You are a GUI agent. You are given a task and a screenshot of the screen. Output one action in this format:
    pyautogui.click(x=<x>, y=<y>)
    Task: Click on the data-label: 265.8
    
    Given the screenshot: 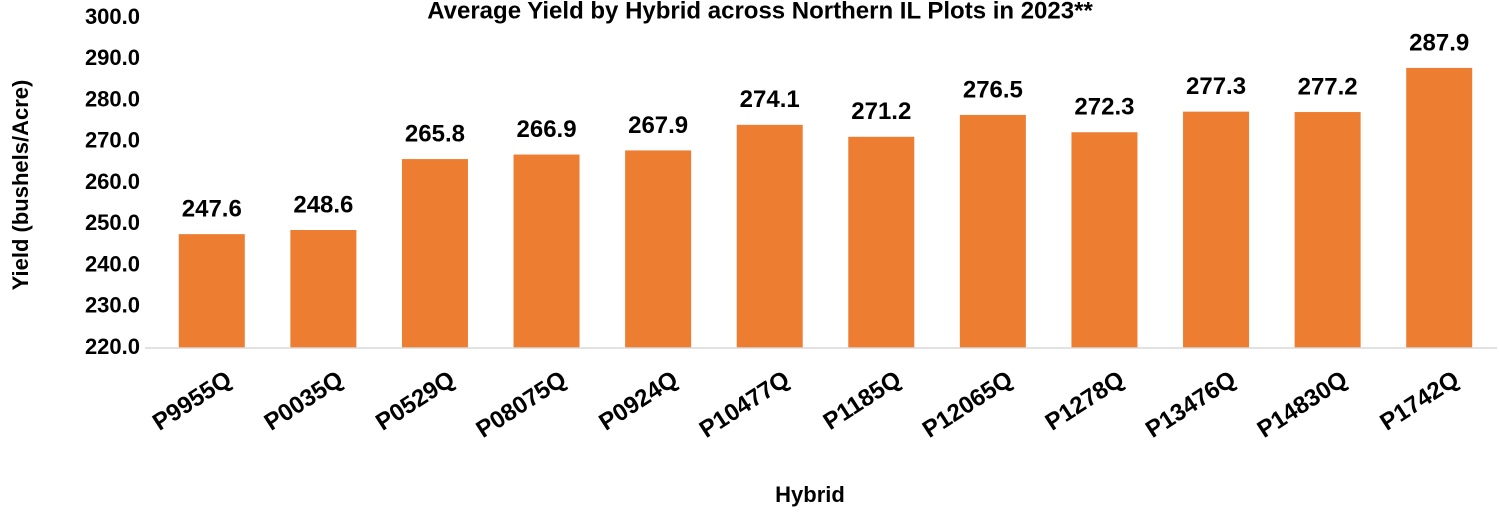 What is the action you would take?
    pyautogui.click(x=435, y=133)
    